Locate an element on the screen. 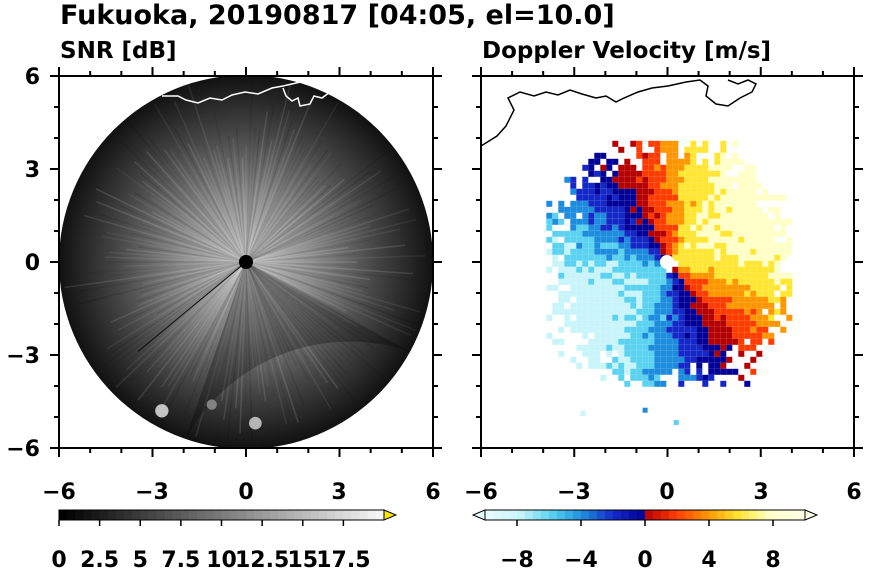 The image size is (870, 570). figure-title: Fukuoka, 20190817 [04:05, el=10.0] is located at coordinates (337, 15).